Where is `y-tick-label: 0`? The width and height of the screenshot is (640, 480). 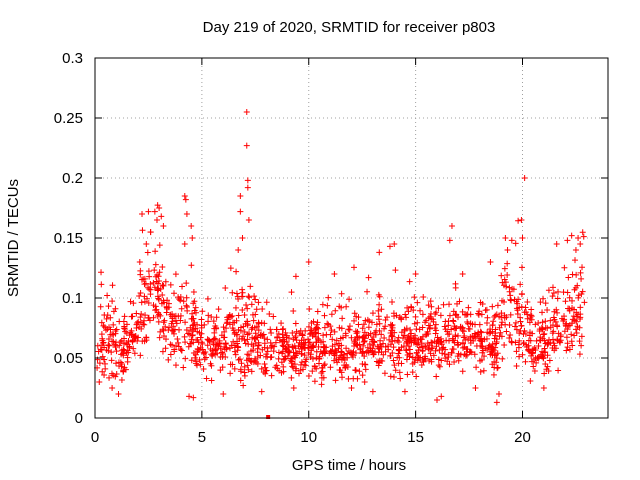 y-tick-label: 0 is located at coordinates (79, 418).